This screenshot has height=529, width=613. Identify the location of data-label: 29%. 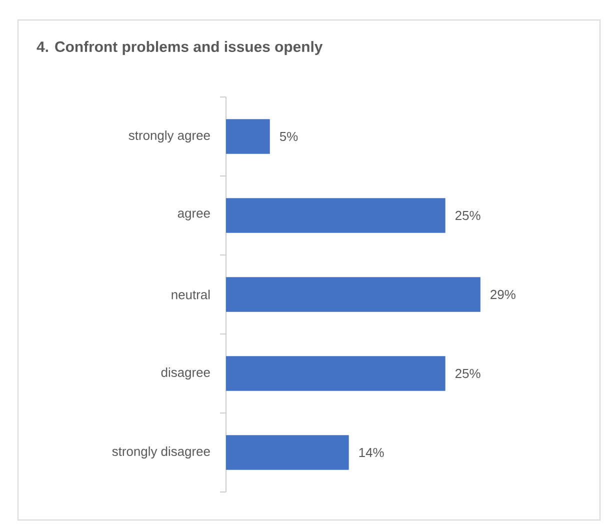
(503, 295).